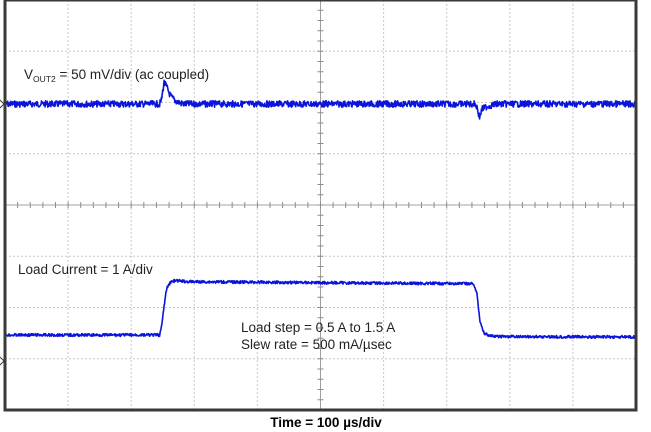 The width and height of the screenshot is (651, 432). I want to click on channel-marker-vout2, so click(2, 104).